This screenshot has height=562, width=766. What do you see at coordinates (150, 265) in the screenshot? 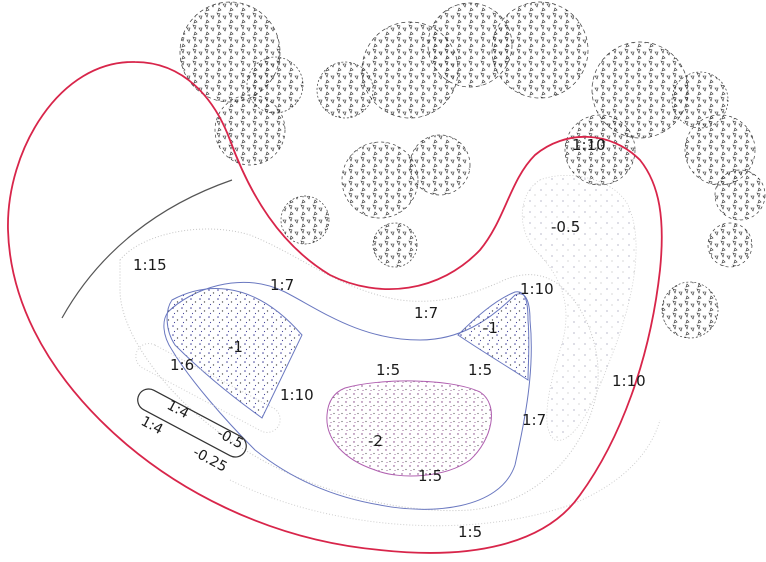
I see `slope-label: 1:15` at bounding box center [150, 265].